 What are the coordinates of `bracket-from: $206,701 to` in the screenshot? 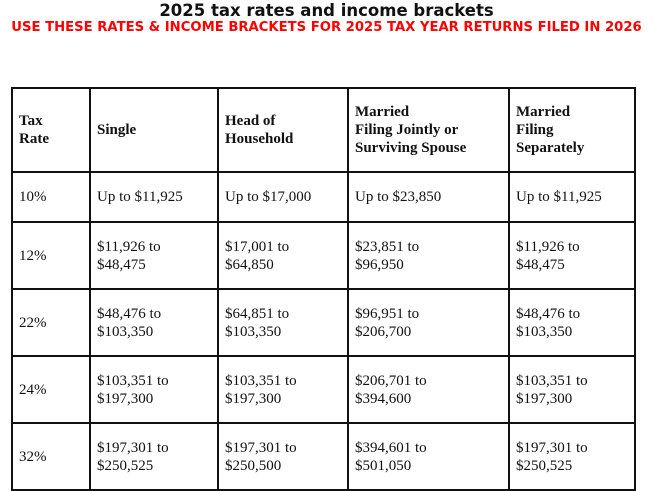 It's located at (391, 380).